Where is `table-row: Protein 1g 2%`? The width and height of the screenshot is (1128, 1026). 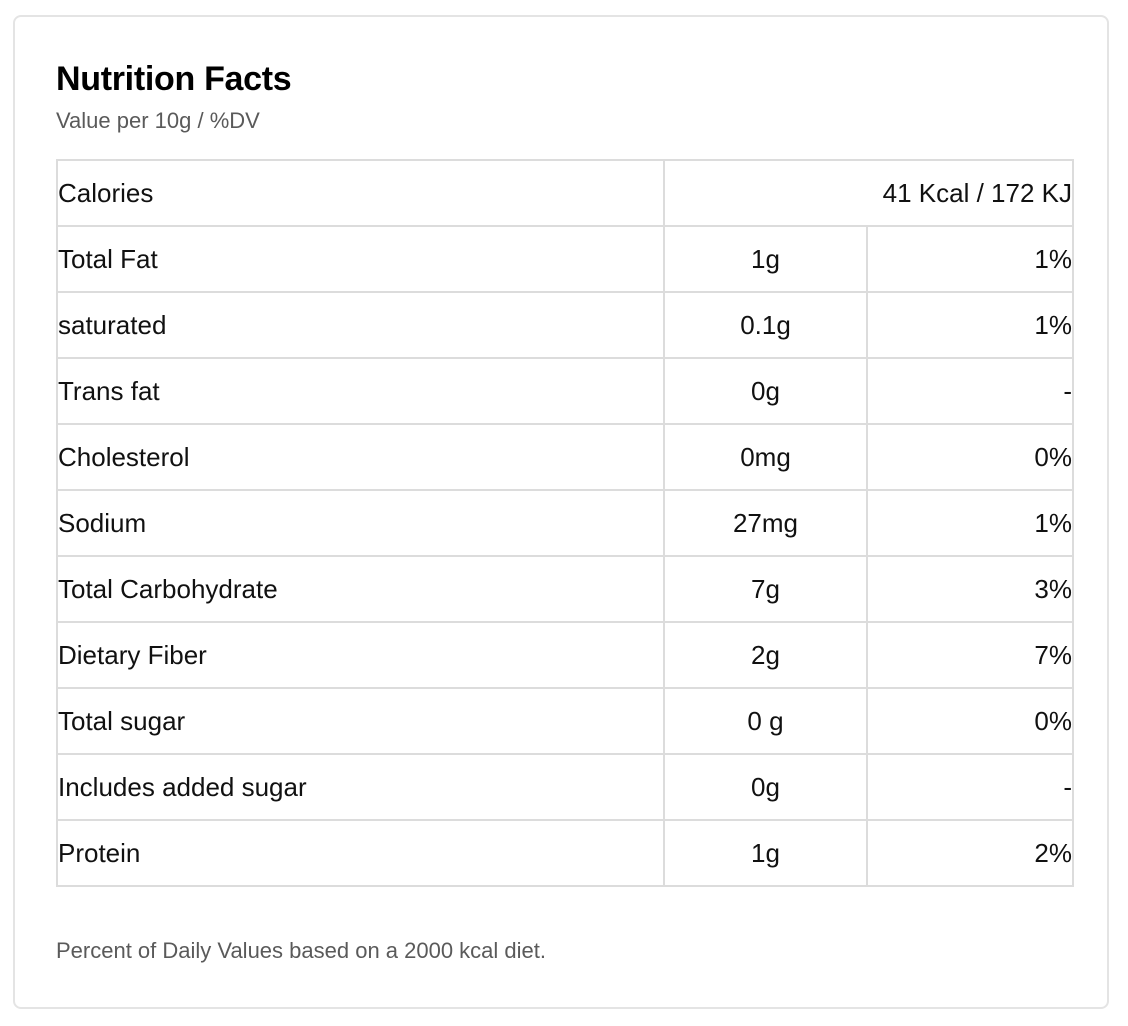 table-row: Protein 1g 2% is located at coordinates (565, 853).